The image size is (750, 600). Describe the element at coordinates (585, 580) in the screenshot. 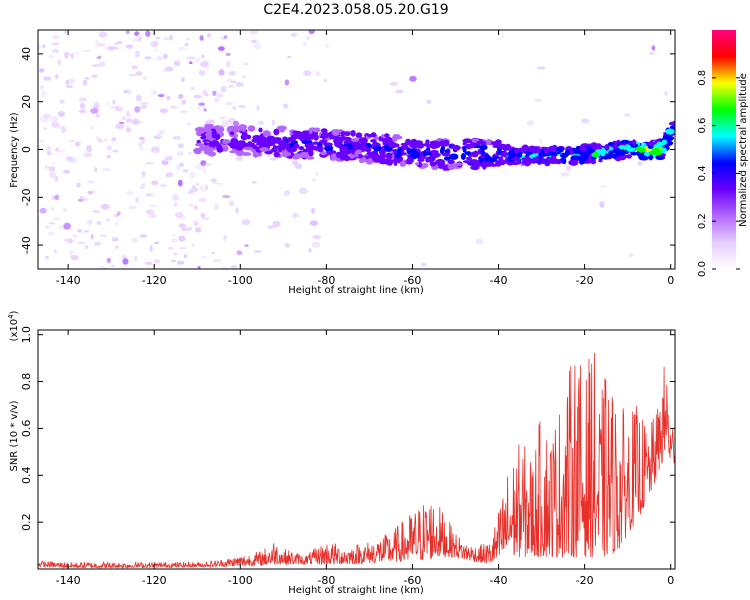

I see `x-tick-label: -20` at that location.